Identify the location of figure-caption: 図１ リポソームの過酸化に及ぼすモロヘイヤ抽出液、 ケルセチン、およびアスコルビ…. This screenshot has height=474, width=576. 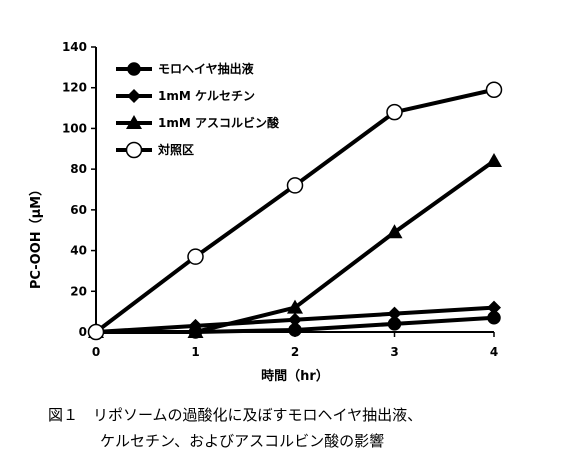
(308, 428).